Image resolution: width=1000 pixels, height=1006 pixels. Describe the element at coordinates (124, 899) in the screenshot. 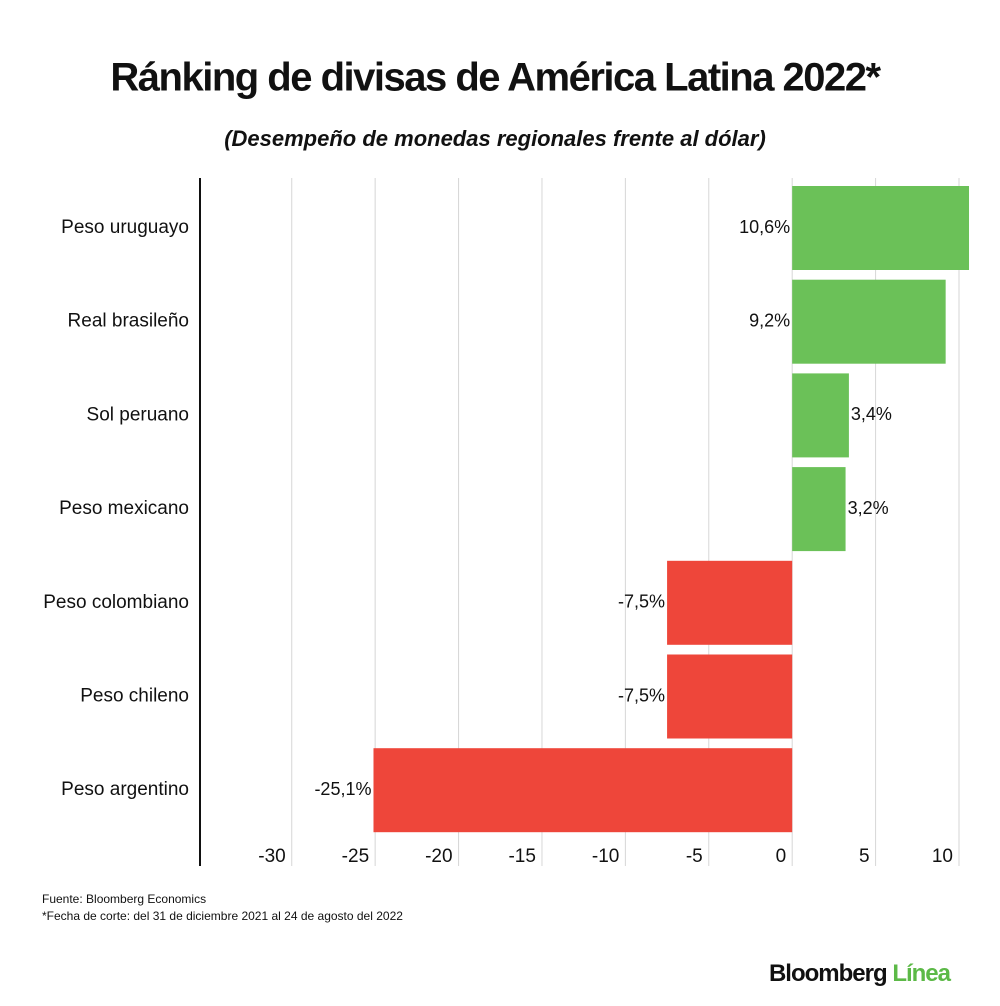

I see `source: Fuente: Bloomberg Economics` at that location.